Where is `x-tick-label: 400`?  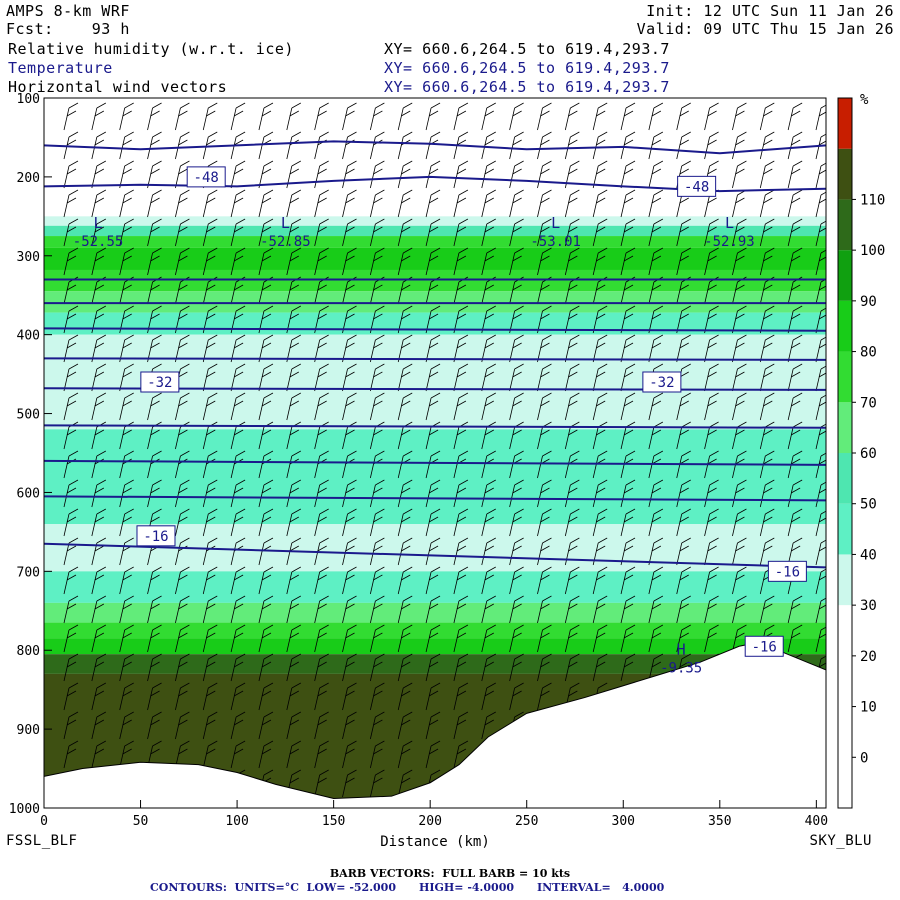 x-tick-label: 400 is located at coordinates (816, 821).